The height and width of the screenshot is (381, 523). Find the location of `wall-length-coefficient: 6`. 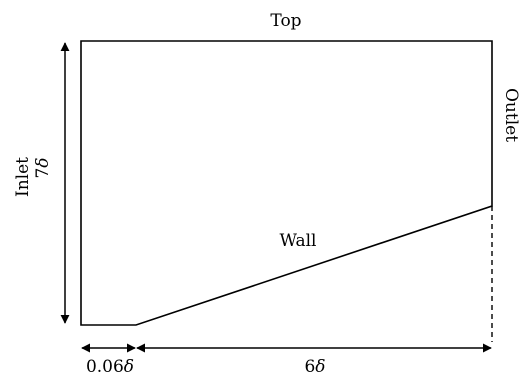

wall-length-coefficient: 6 is located at coordinates (309, 367).